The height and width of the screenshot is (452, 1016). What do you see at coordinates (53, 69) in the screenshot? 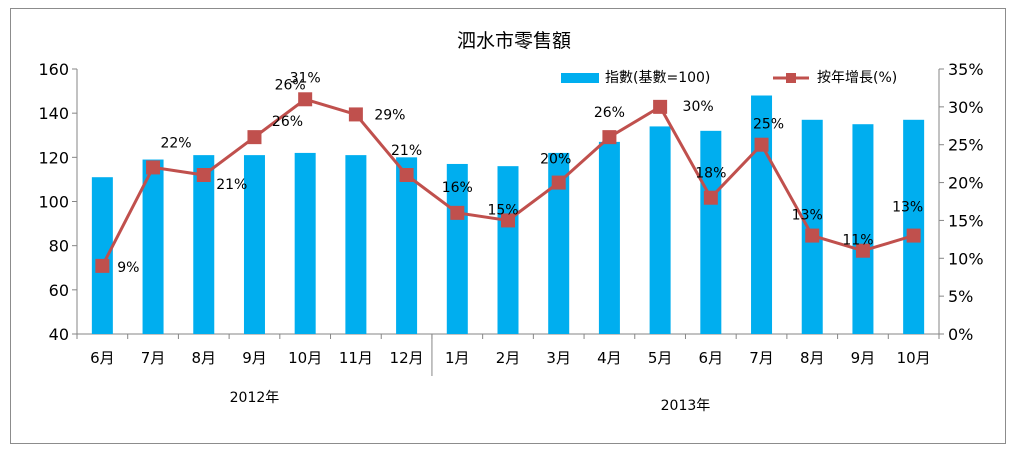
I see `y-left-tick-label: 160` at bounding box center [53, 69].